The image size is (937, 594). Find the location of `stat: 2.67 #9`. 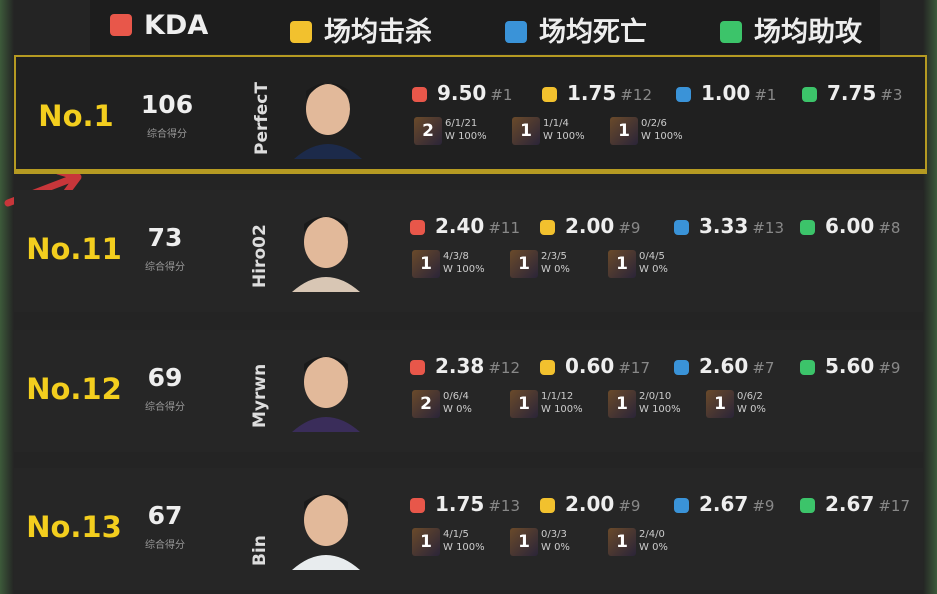

stat: 2.67 #9 is located at coordinates (724, 504).